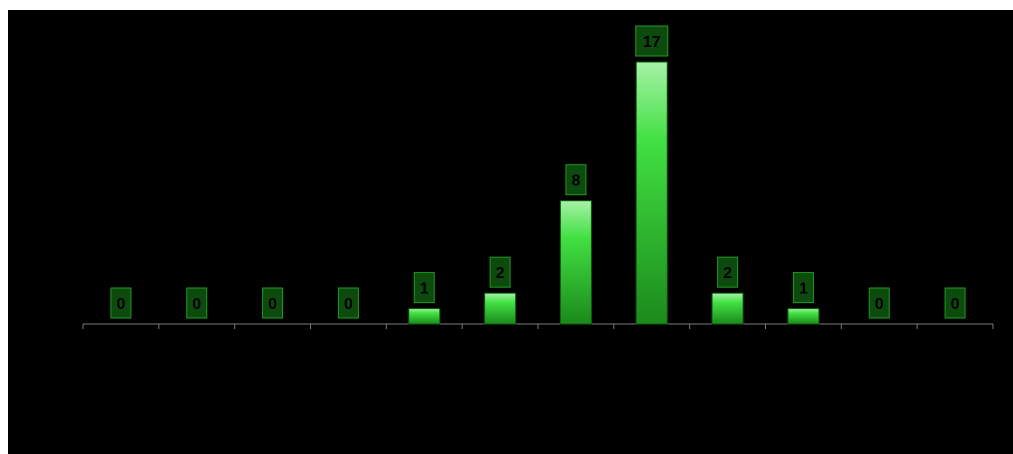 This screenshot has height=454, width=1013. I want to click on data-label: 17, so click(652, 41).